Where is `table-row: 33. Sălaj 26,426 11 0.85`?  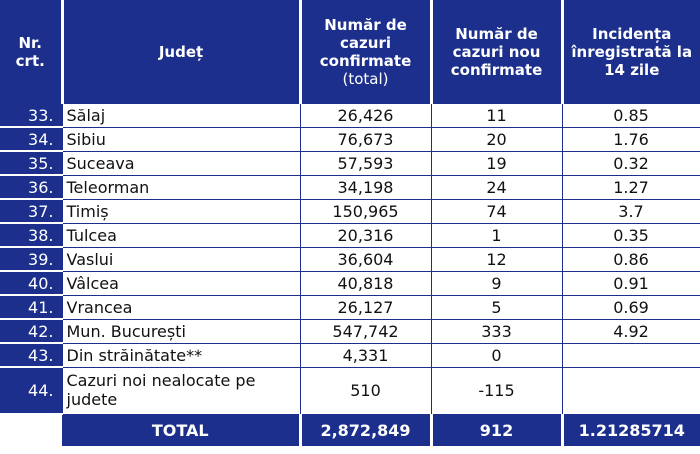 table-row: 33. Sălaj 26,426 11 0.85 is located at coordinates (350, 115).